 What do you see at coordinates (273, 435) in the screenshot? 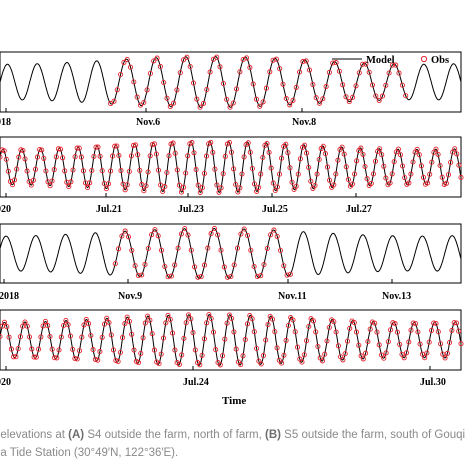
I see `caption-panel-b-ref: (B)` at bounding box center [273, 435].